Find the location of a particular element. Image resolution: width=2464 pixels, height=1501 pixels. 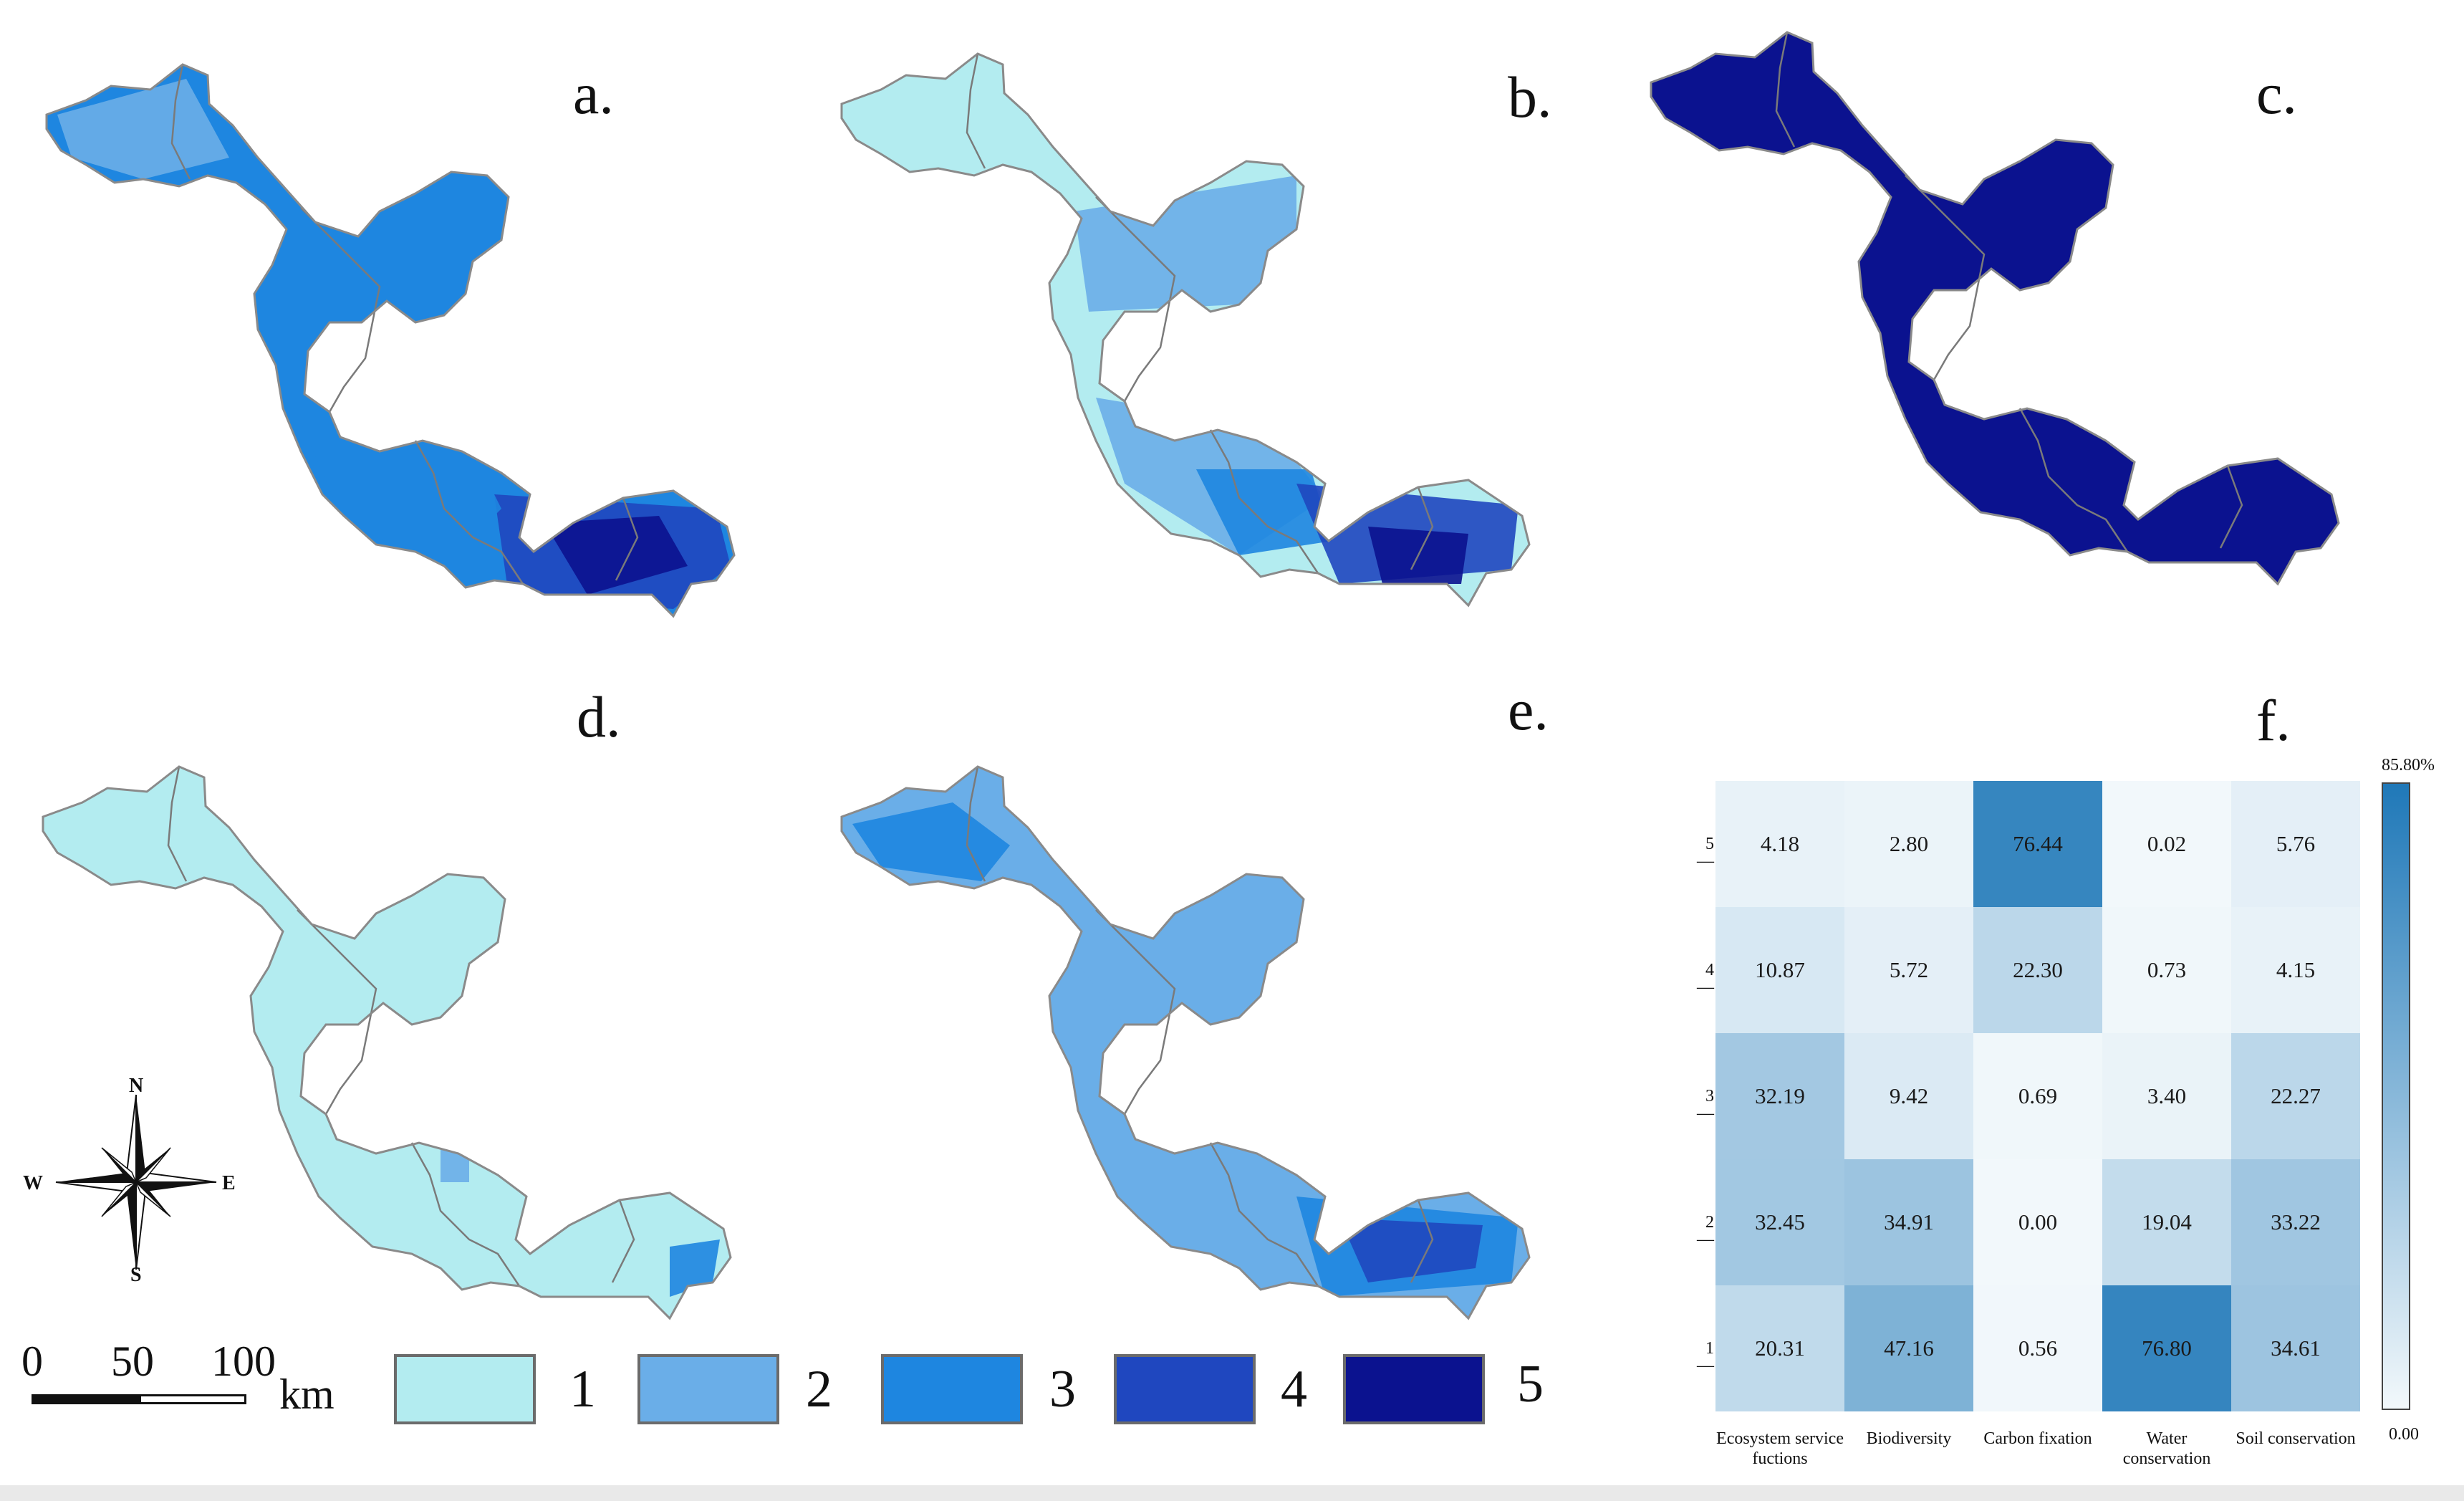

heatmap-x-tick: Biodiversity is located at coordinates (1909, 1438).